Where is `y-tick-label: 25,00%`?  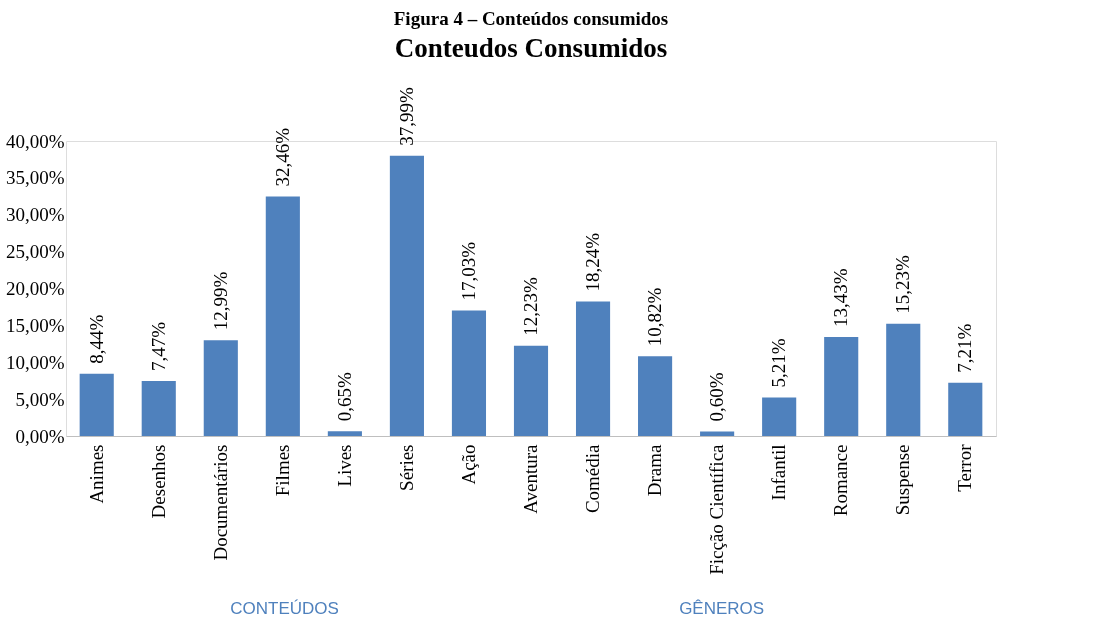 y-tick-label: 25,00% is located at coordinates (35, 252).